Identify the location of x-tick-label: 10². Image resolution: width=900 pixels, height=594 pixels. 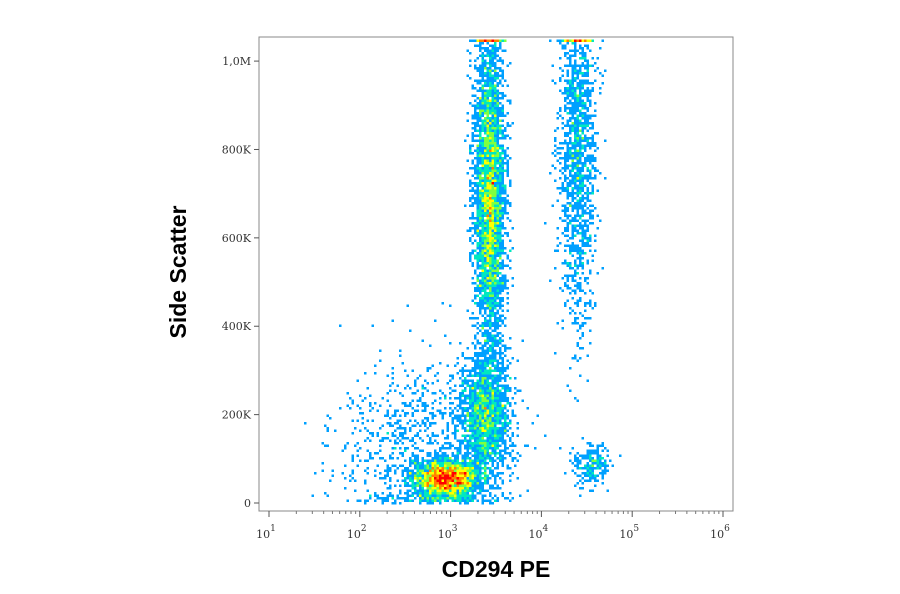
(357, 532).